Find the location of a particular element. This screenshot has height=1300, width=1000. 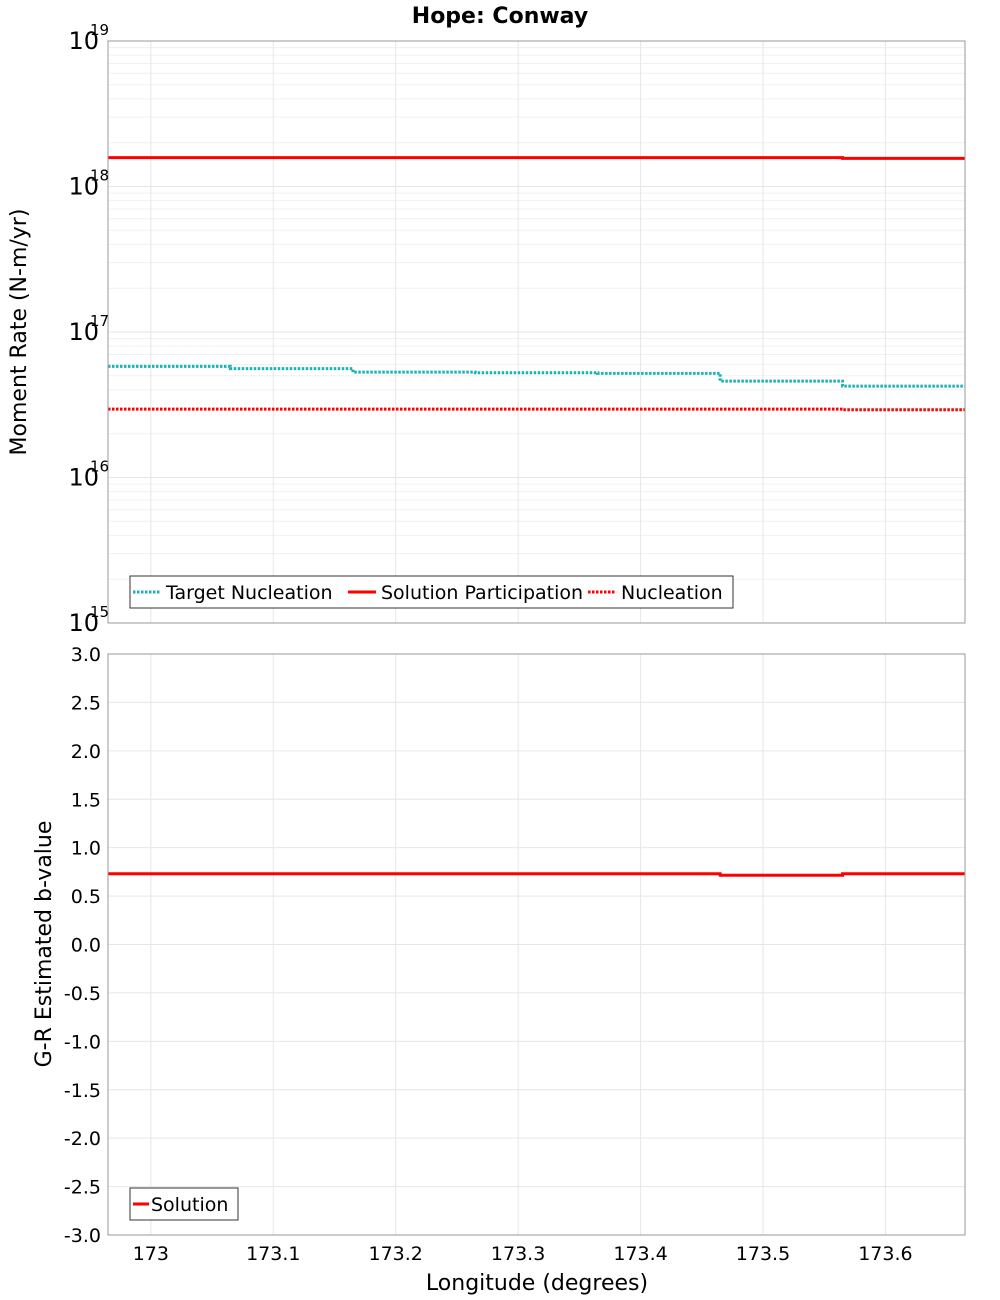

x-tick-label: 173.6 is located at coordinates (885, 1254).